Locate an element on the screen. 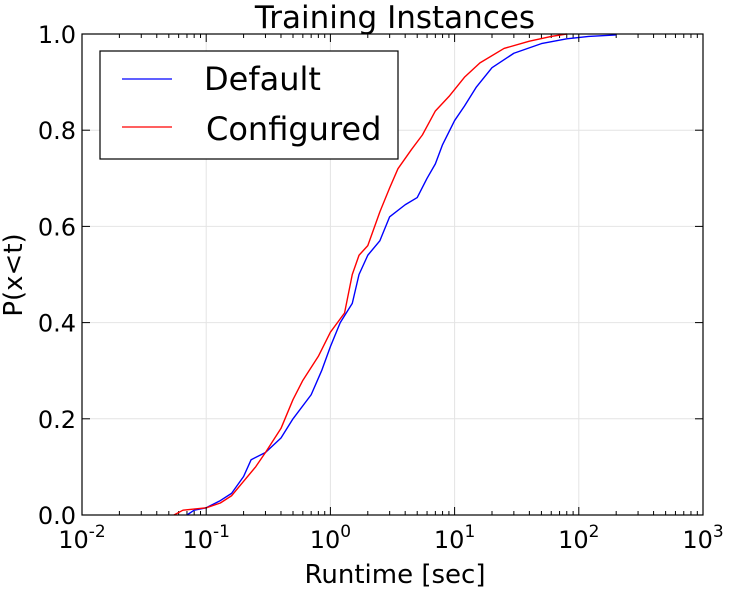  y-tick-label: 0.4 is located at coordinates (57, 324).